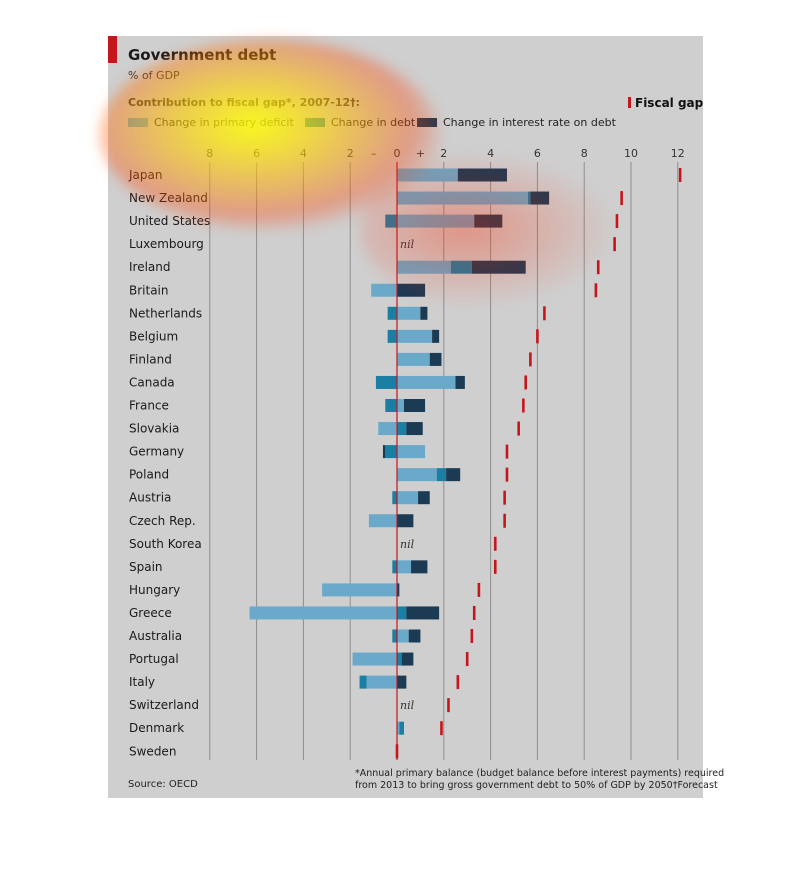 The image size is (810, 892). I want to click on x-tick-label: 6, so click(537, 153).